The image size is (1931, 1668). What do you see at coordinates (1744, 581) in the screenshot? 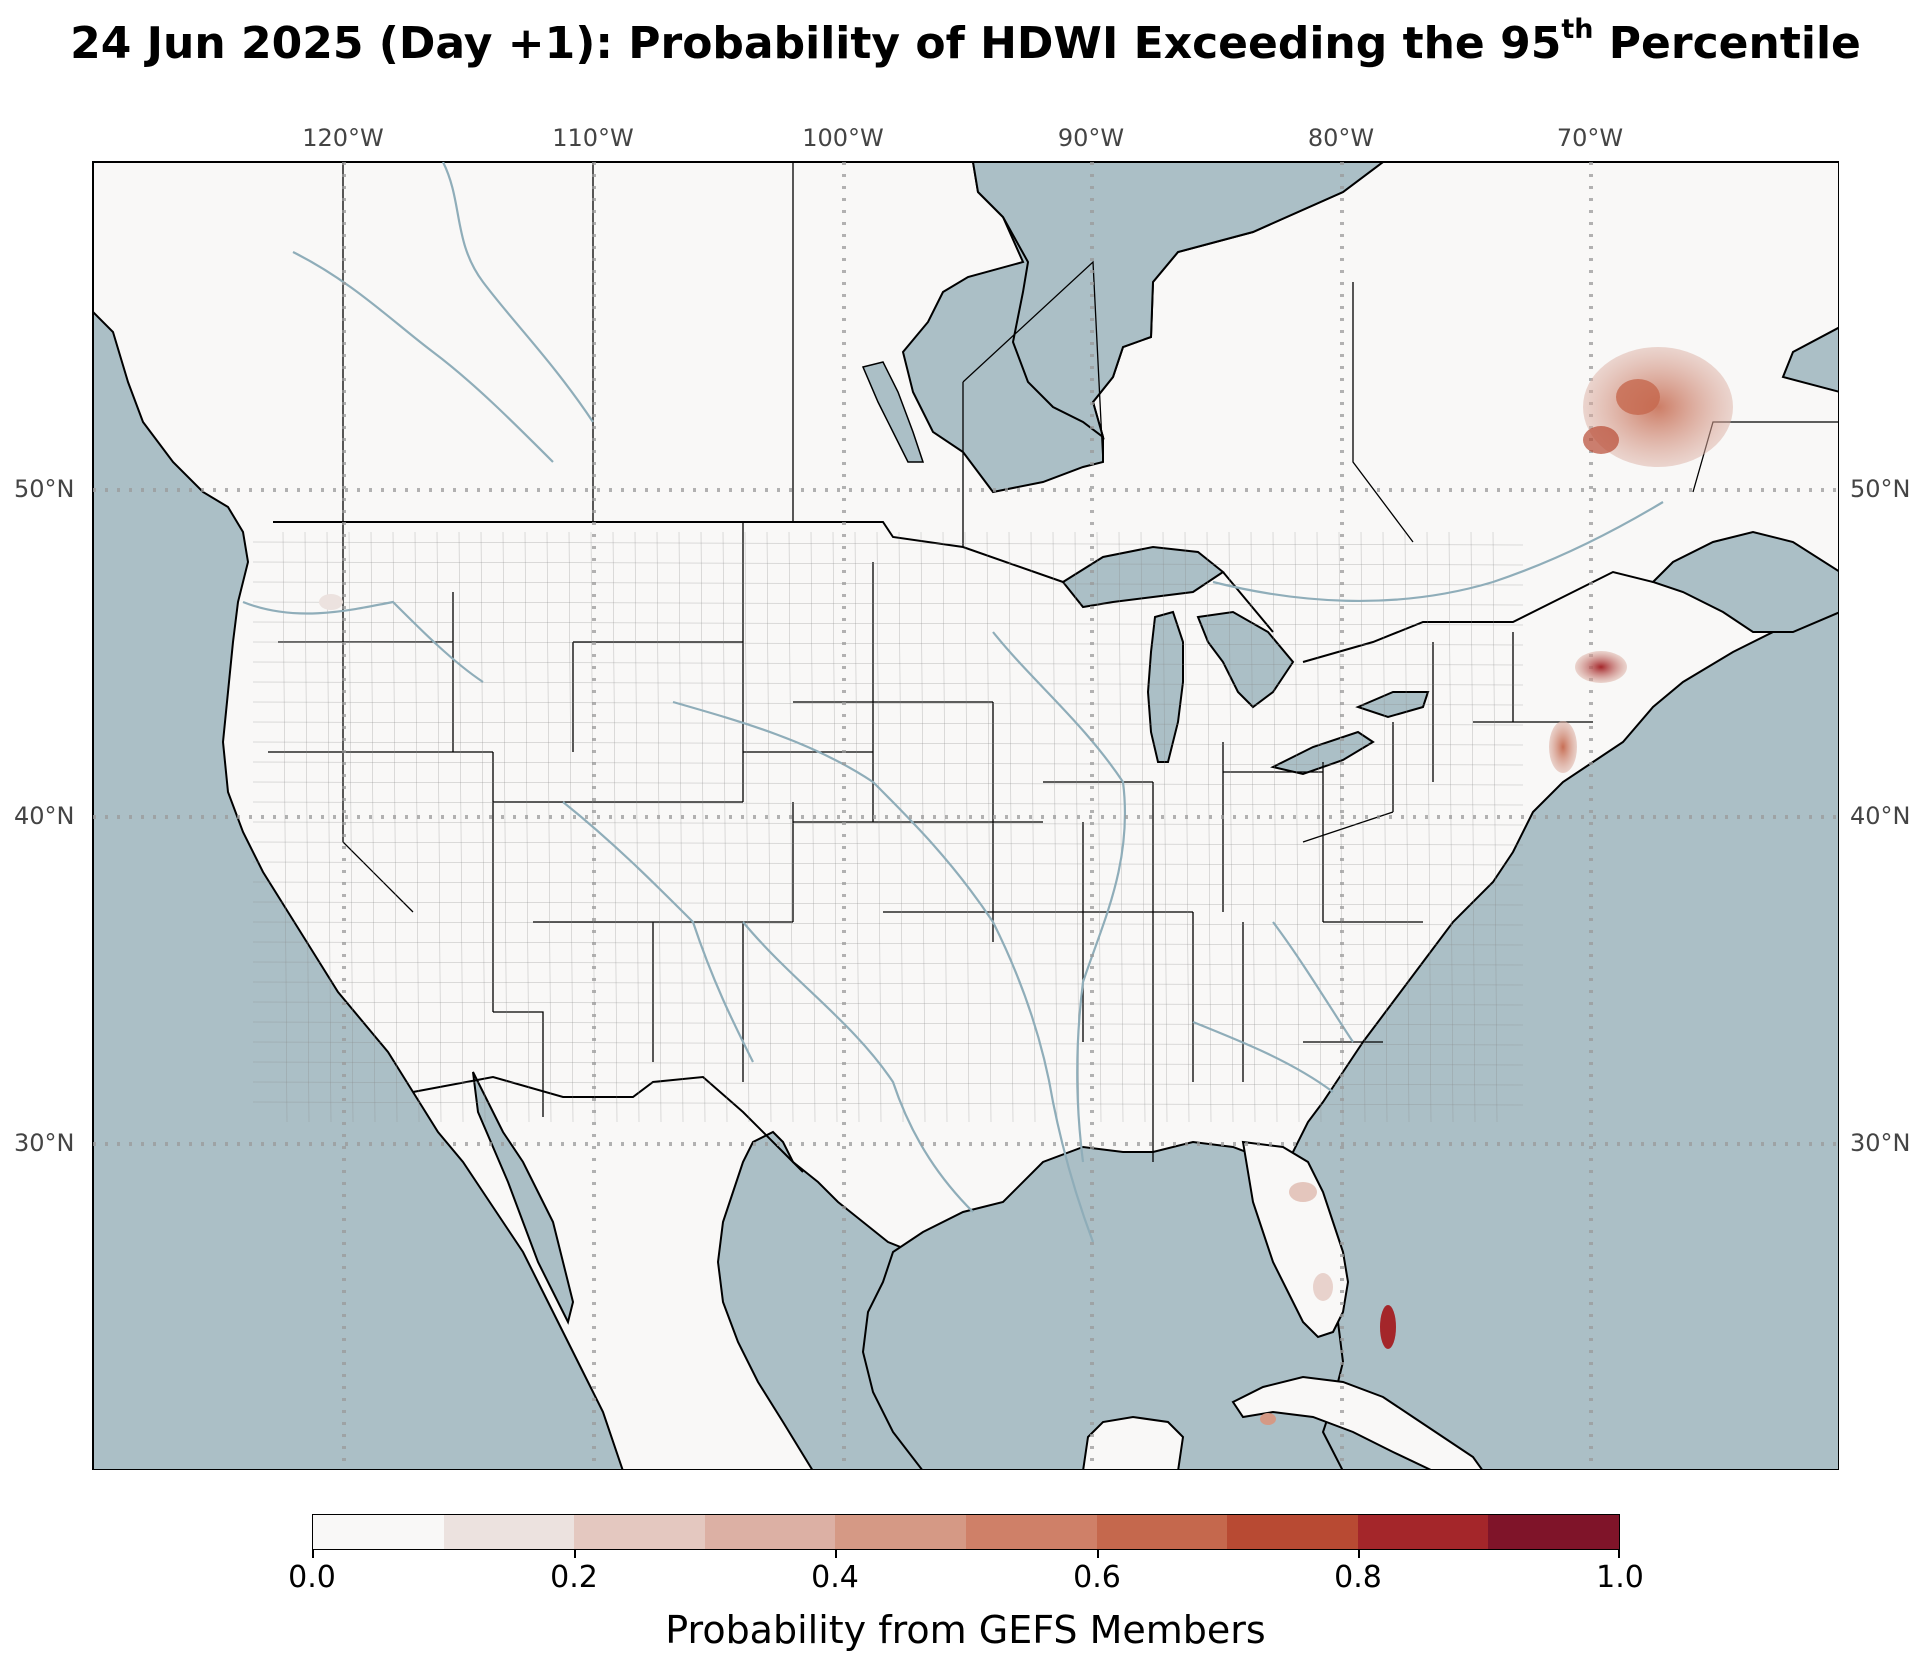
I see `gulf-of-st-lawrence` at bounding box center [1744, 581].